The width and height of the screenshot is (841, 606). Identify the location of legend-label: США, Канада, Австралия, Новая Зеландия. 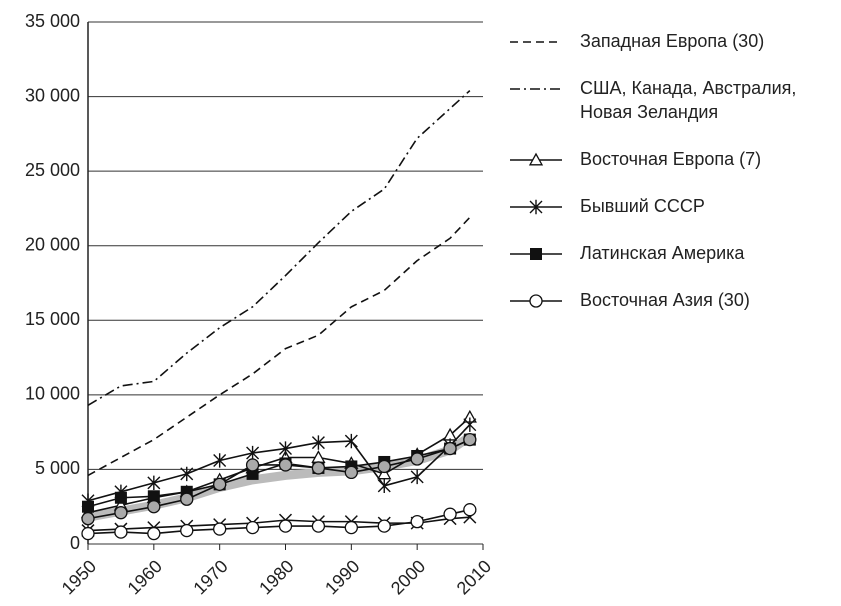
(688, 100).